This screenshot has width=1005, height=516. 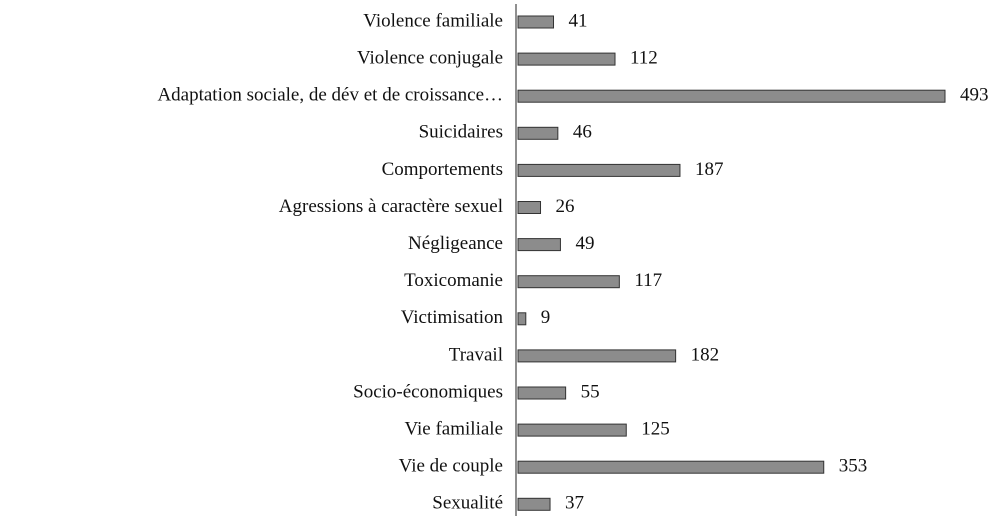 What do you see at coordinates (461, 132) in the screenshot?
I see `category-label: Suicidaires` at bounding box center [461, 132].